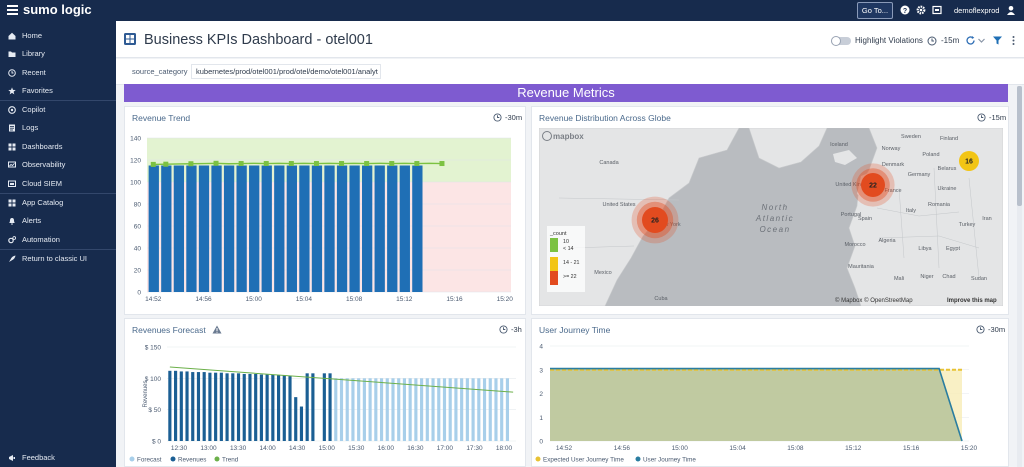 The image size is (1024, 467). Describe the element at coordinates (58, 73) in the screenshot. I see `sidebar-item-recent: Recent` at that location.